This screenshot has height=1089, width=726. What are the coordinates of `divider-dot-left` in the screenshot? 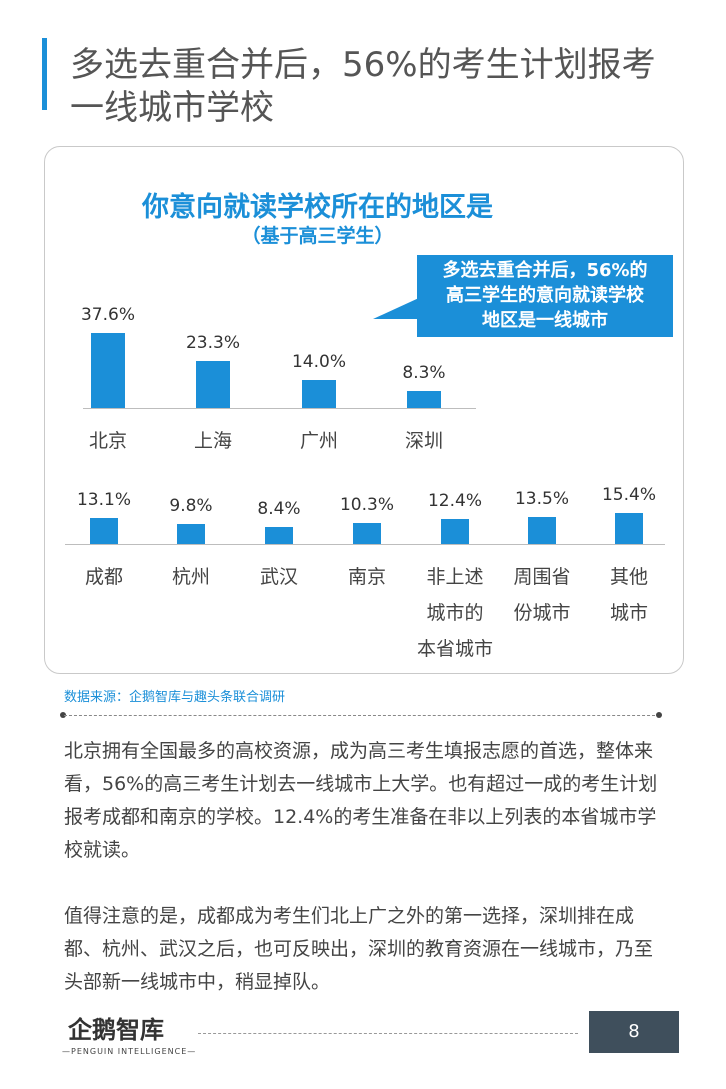 It's located at (63, 715).